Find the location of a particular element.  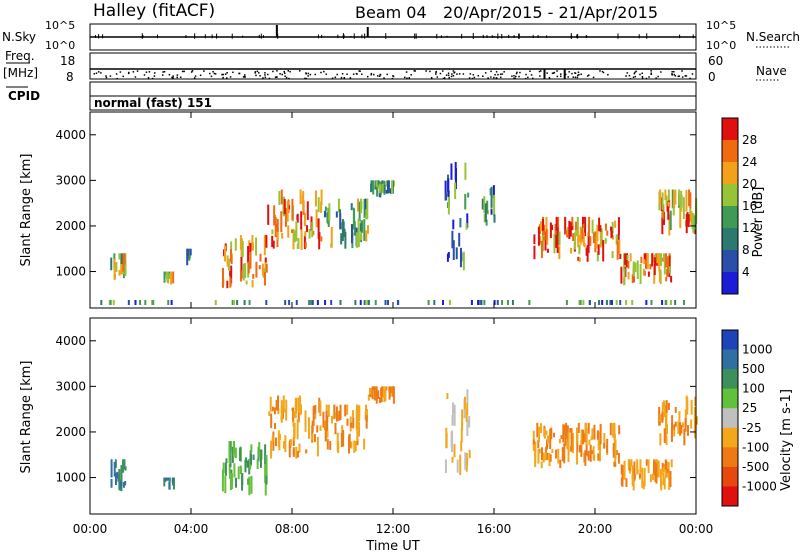

cpid-label: CPID is located at coordinates (24, 96).